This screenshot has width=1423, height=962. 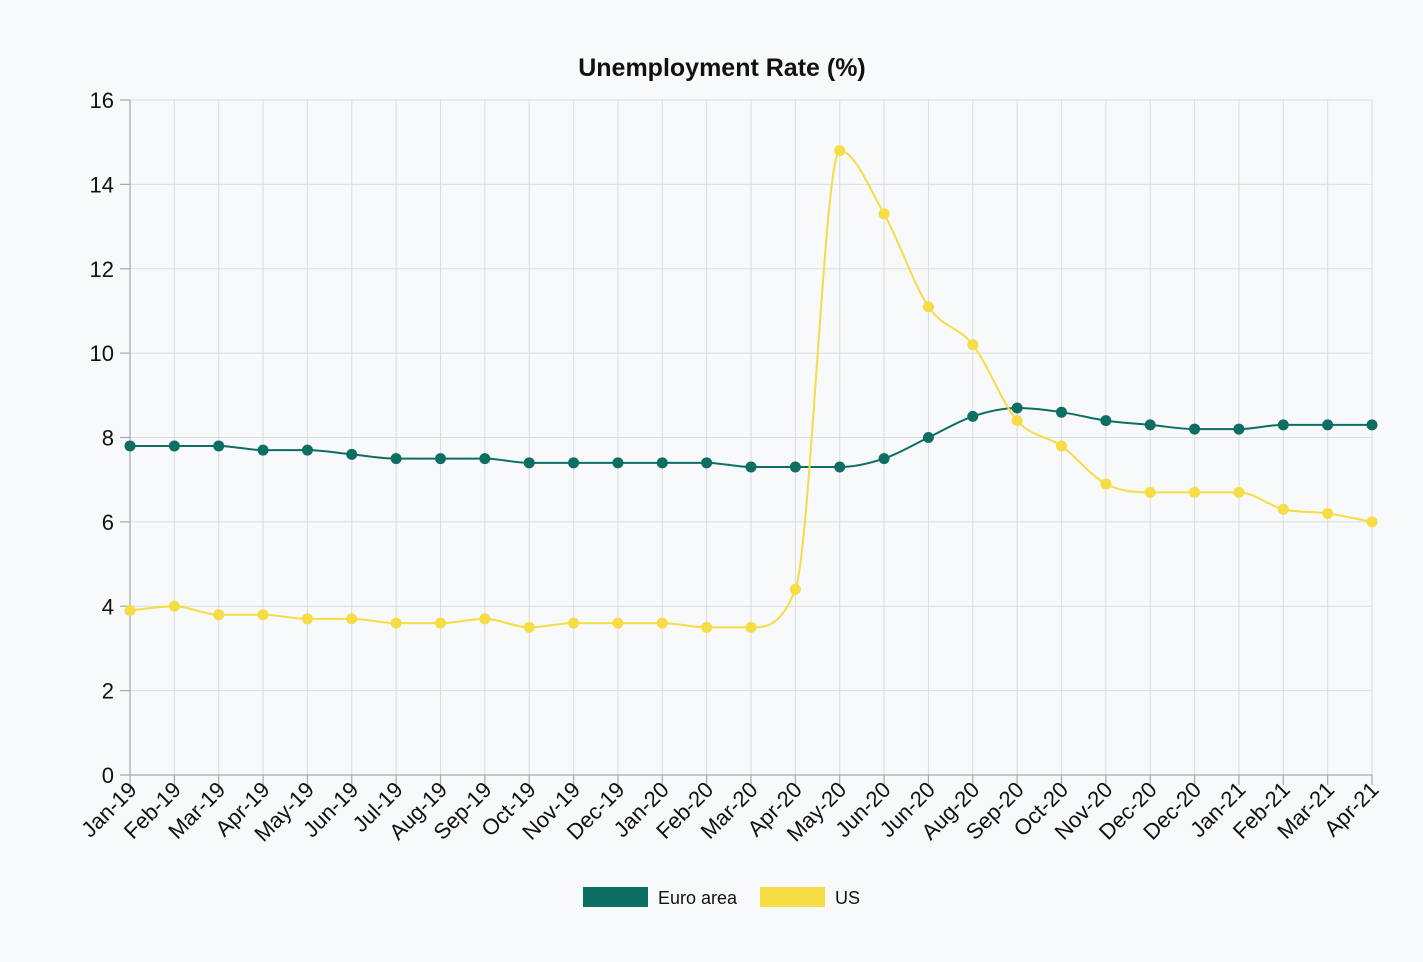 What do you see at coordinates (102, 184) in the screenshot?
I see `y-tick-label: 14` at bounding box center [102, 184].